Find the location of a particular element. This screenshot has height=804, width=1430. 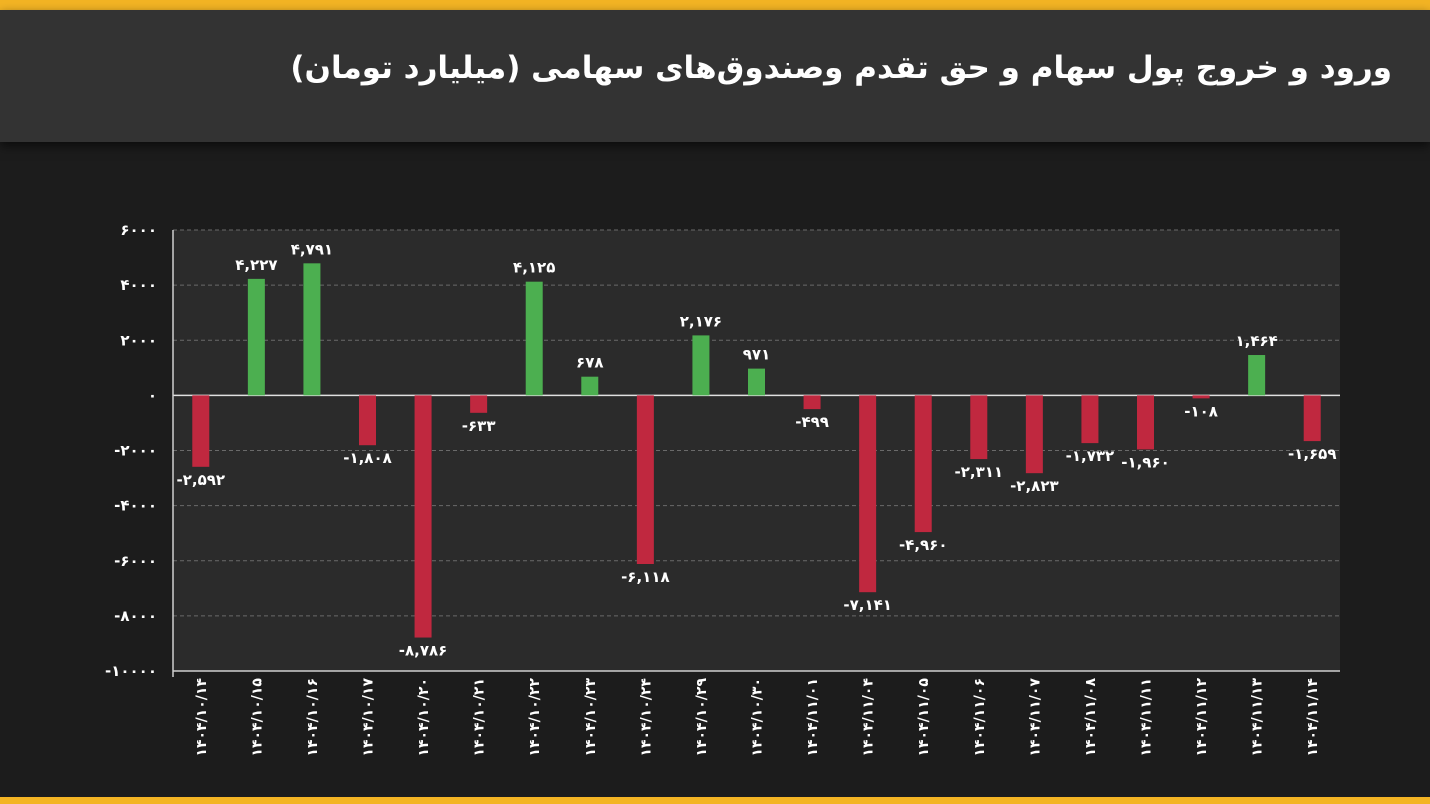

data-label: -۱,۸۰۸ is located at coordinates (367, 458).